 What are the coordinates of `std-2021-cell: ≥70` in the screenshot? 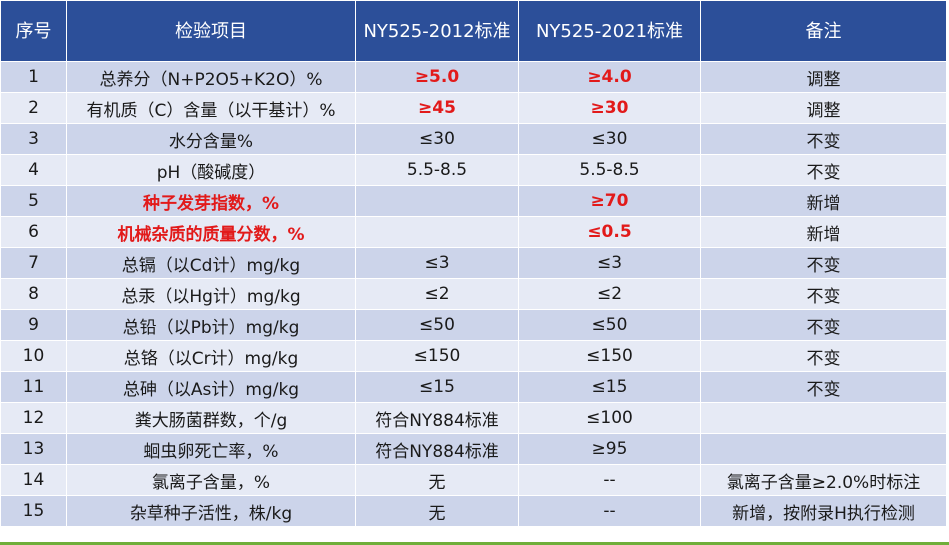 It's located at (609, 201).